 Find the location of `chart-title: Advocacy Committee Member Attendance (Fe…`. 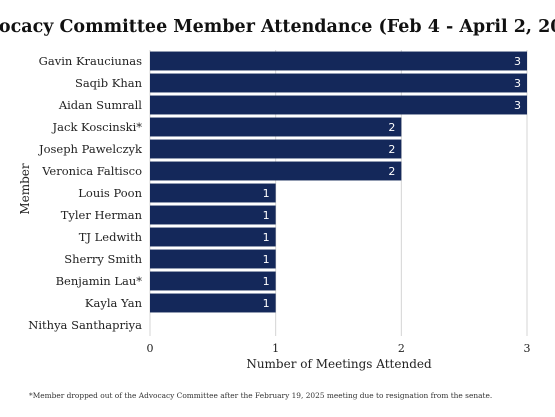

chart-title: Advocacy Committee Member Attendance (Fe… is located at coordinates (277, 27).